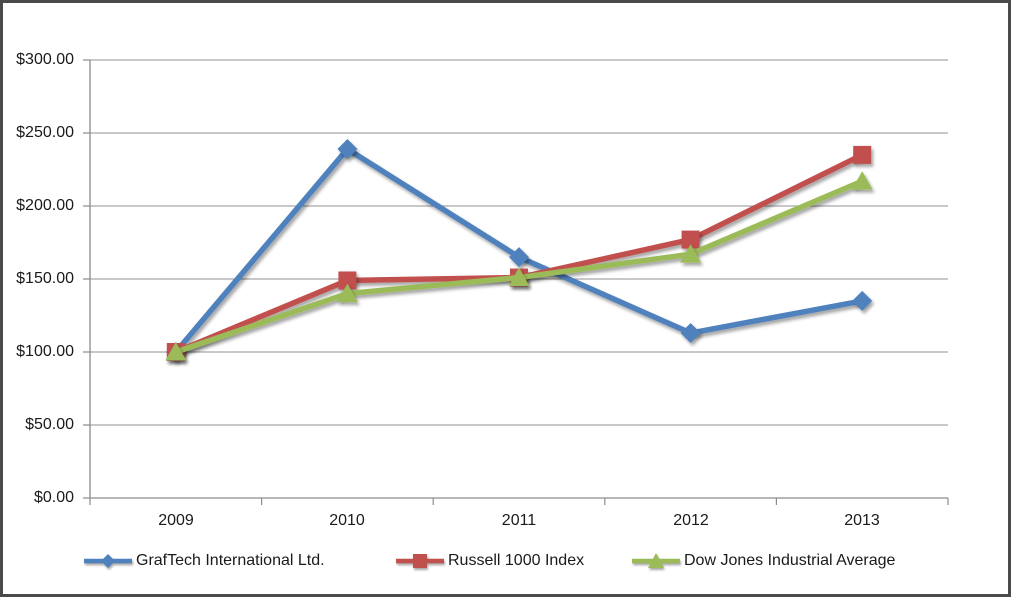 The height and width of the screenshot is (597, 1011). What do you see at coordinates (45, 351) in the screenshot?
I see `y-axis-tick-label: $100.00` at bounding box center [45, 351].